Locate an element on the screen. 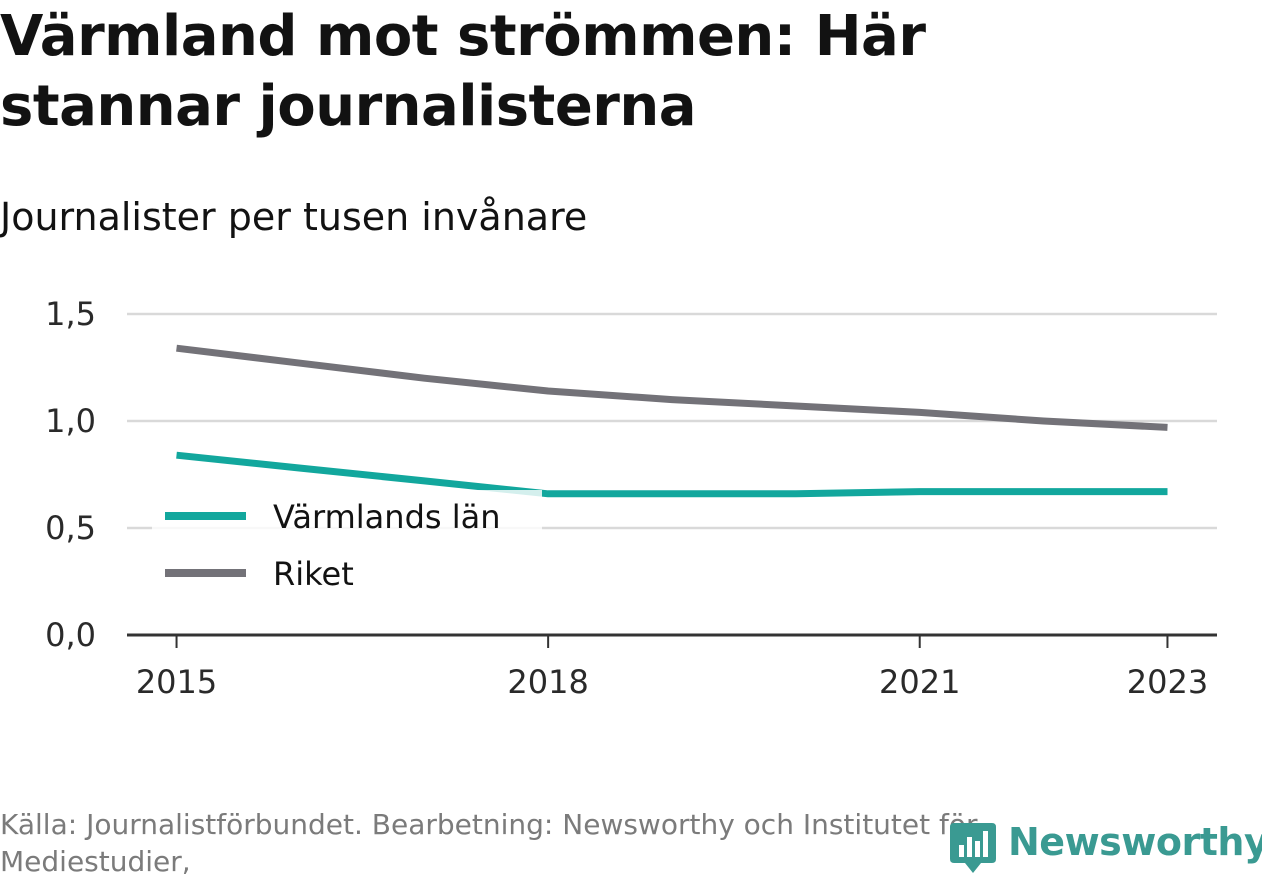  chart-subtitle: Journalister per tusen invånare is located at coordinates (294, 217).